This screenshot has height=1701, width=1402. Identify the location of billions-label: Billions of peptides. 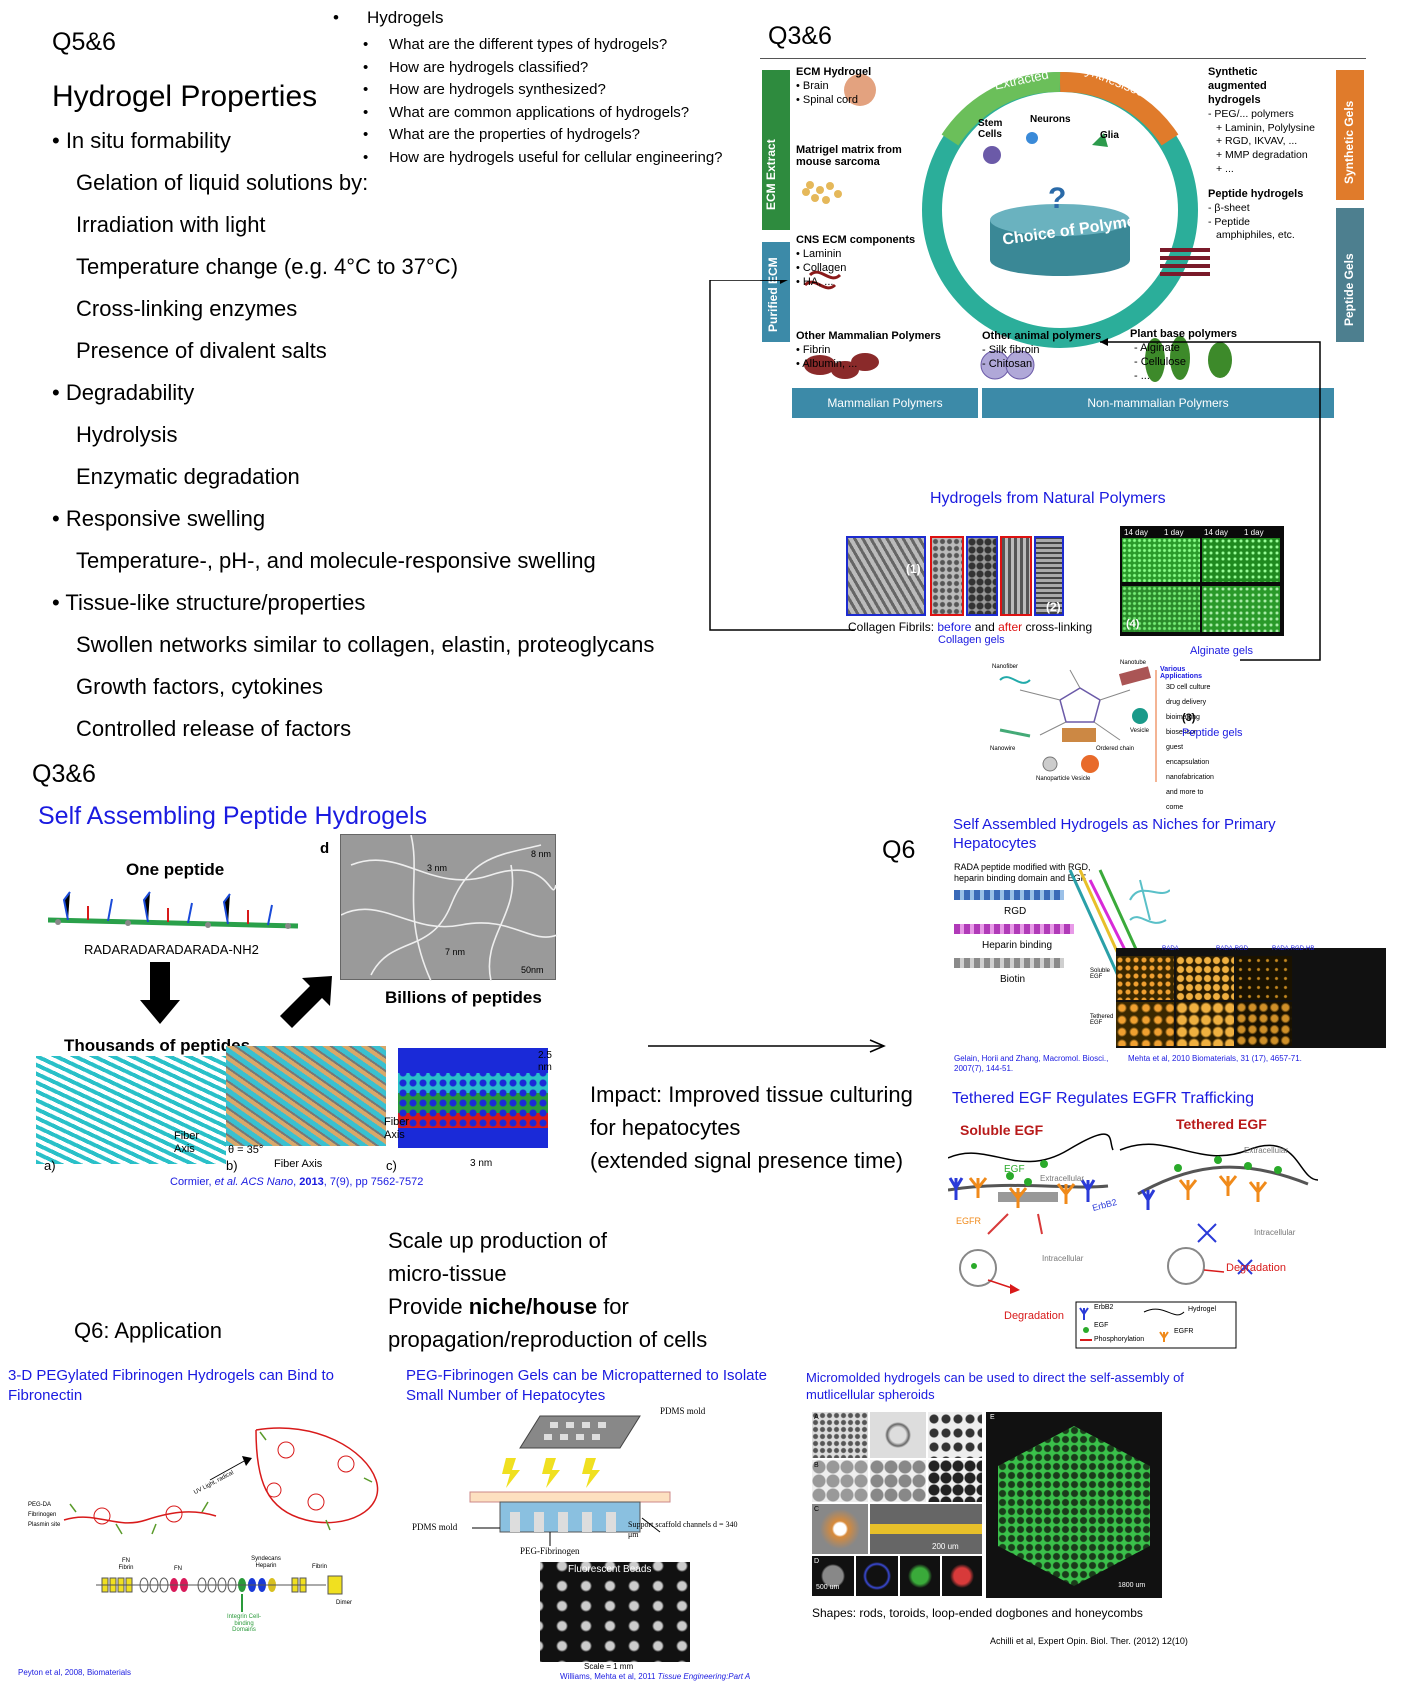
(463, 997).